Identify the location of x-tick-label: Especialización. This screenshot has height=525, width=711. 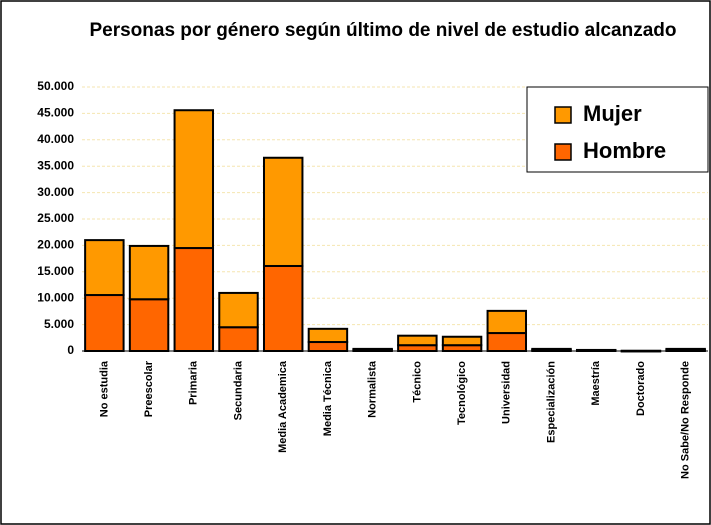
(551, 402).